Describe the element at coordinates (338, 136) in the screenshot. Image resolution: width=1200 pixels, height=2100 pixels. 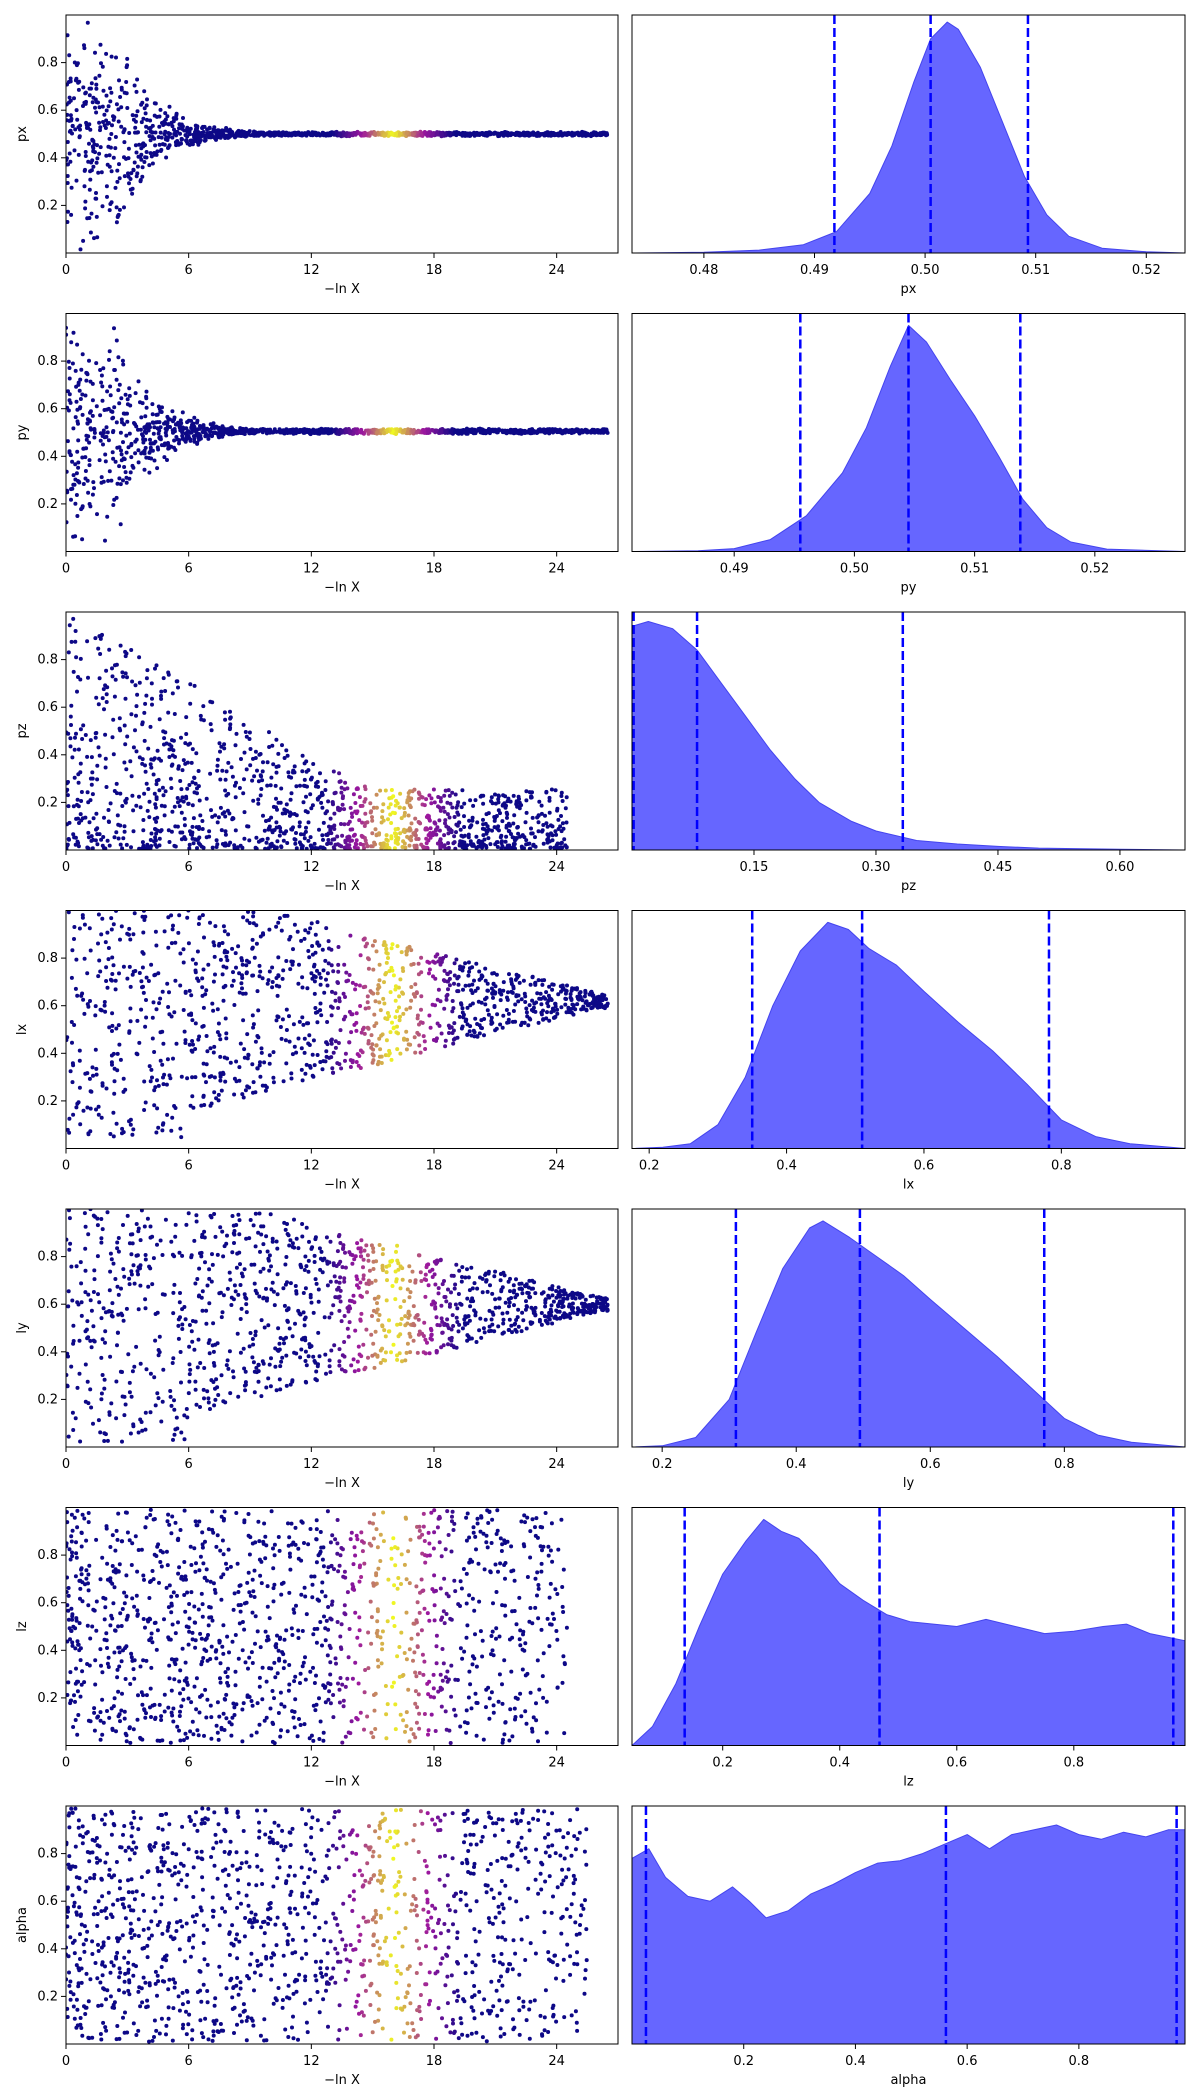
I see `scatter-points-px` at that location.